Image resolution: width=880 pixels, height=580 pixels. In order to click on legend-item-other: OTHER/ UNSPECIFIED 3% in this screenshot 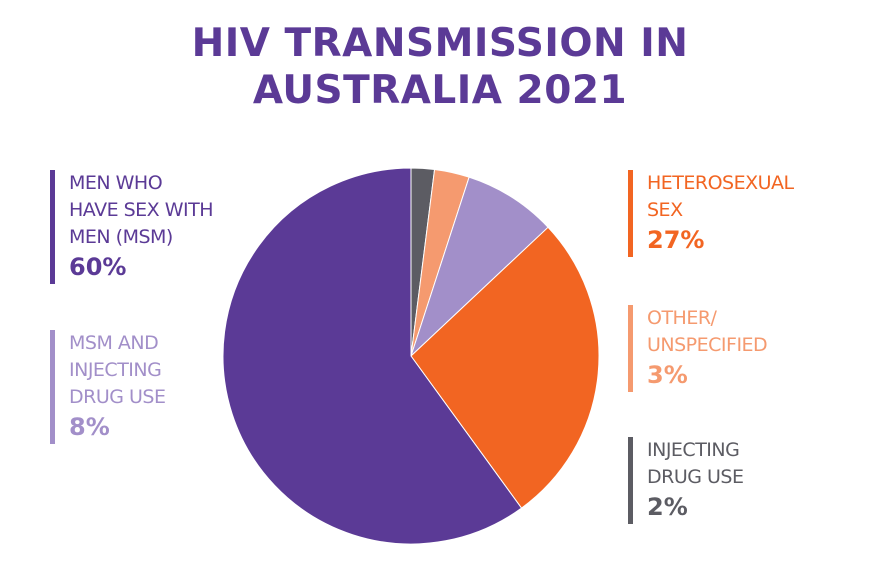, I will do `click(737, 348)`.